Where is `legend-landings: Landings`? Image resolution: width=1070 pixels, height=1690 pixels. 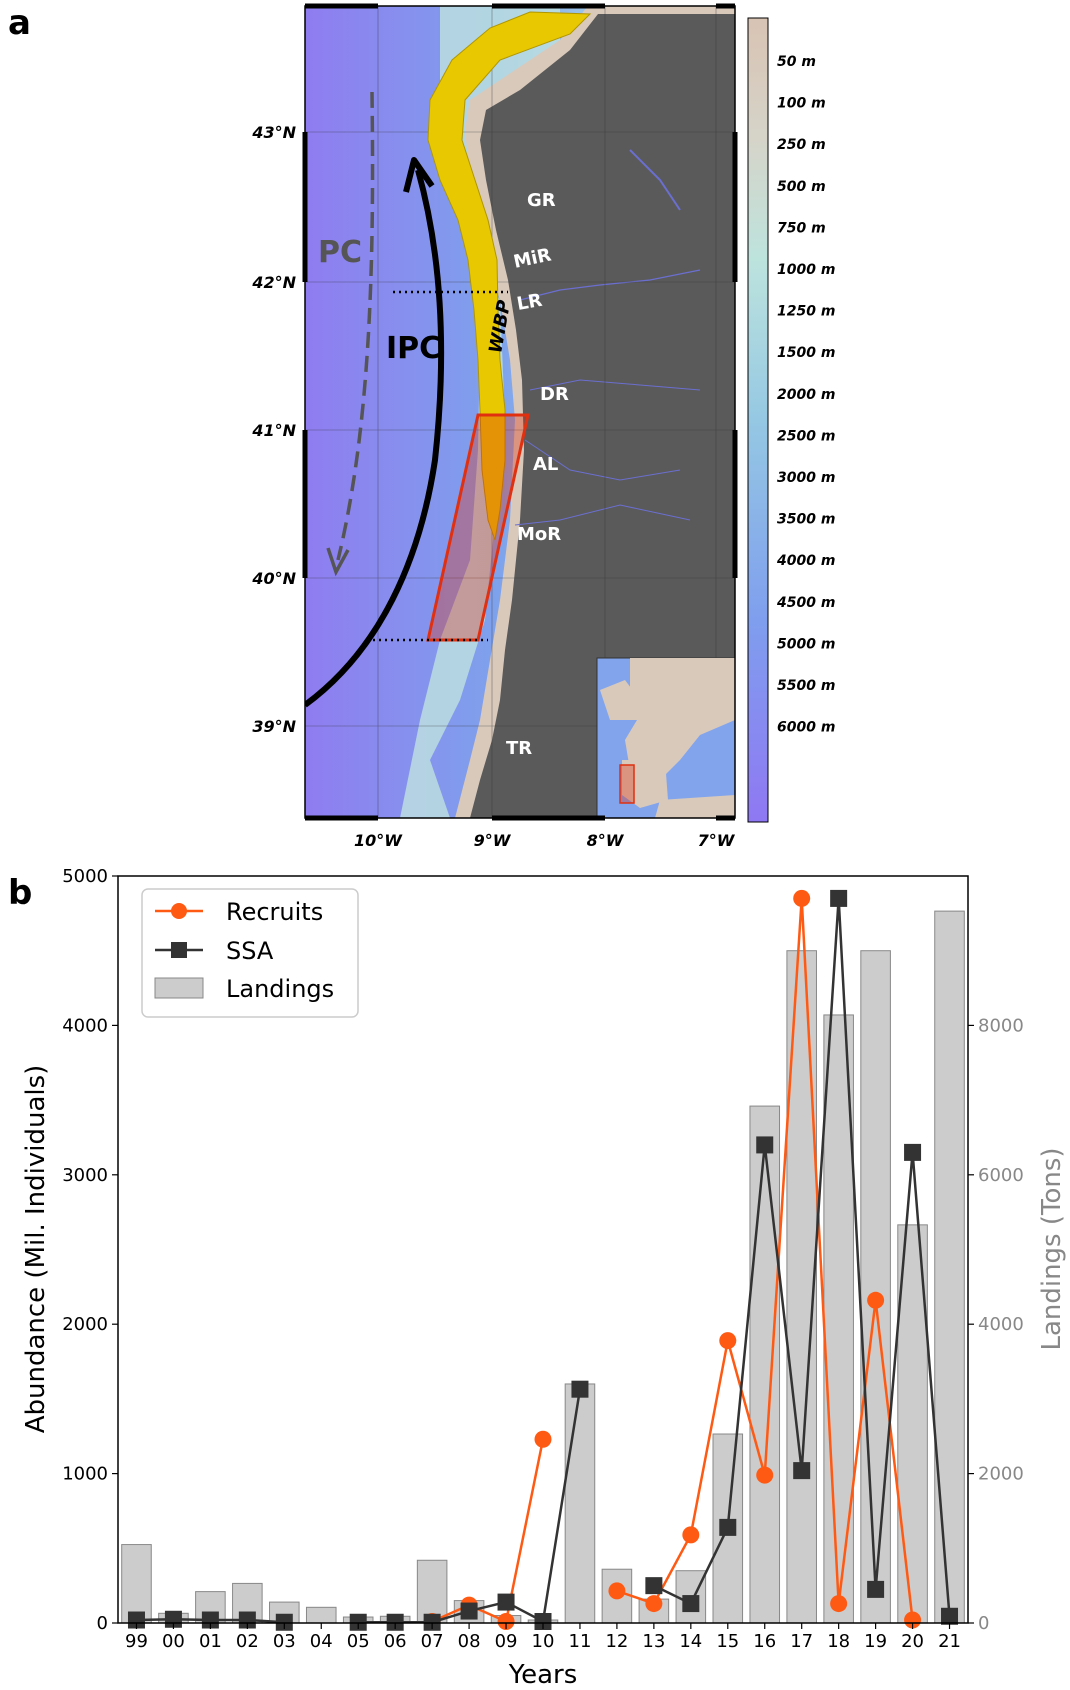 legend-landings: Landings is located at coordinates (280, 989).